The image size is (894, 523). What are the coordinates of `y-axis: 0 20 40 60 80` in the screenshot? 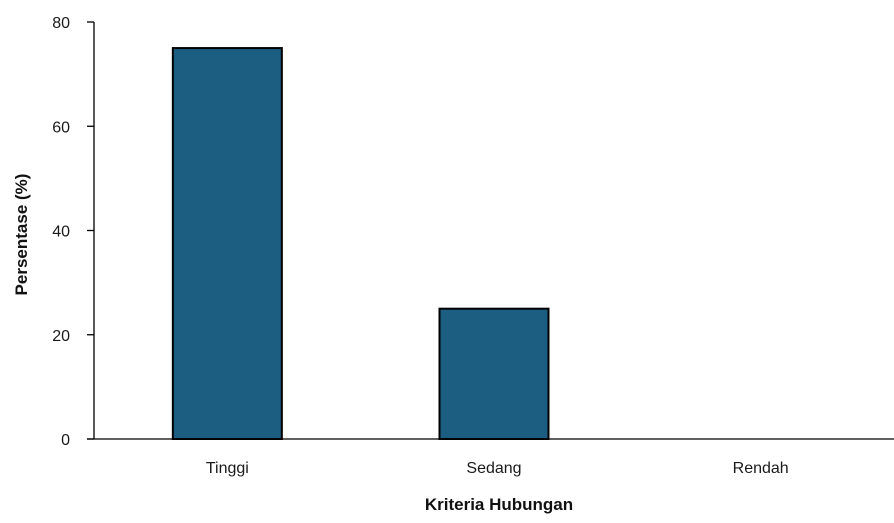 It's located at (73, 232).